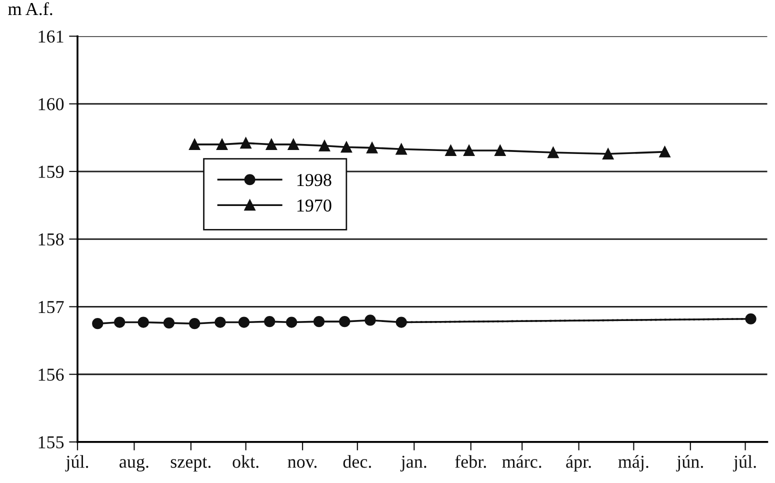 The image size is (775, 483). What do you see at coordinates (690, 463) in the screenshot?
I see `x-tick-label: jún.` at bounding box center [690, 463].